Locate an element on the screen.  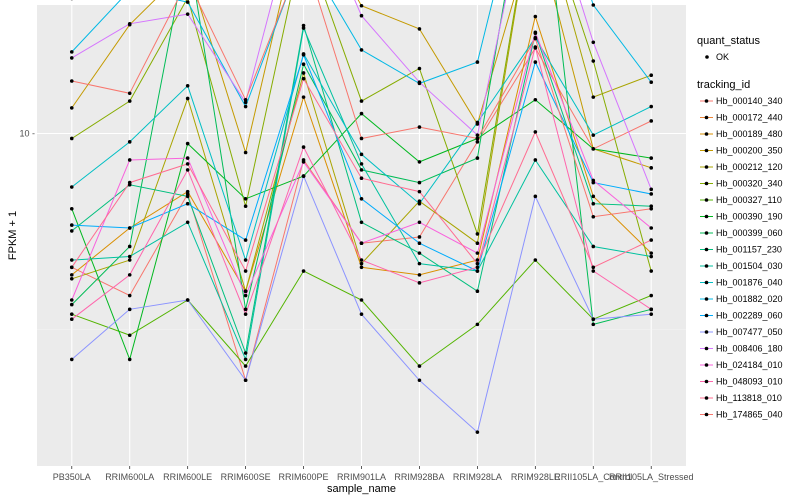
x-tick-label: RRIM600SE is located at coordinates (246, 477).